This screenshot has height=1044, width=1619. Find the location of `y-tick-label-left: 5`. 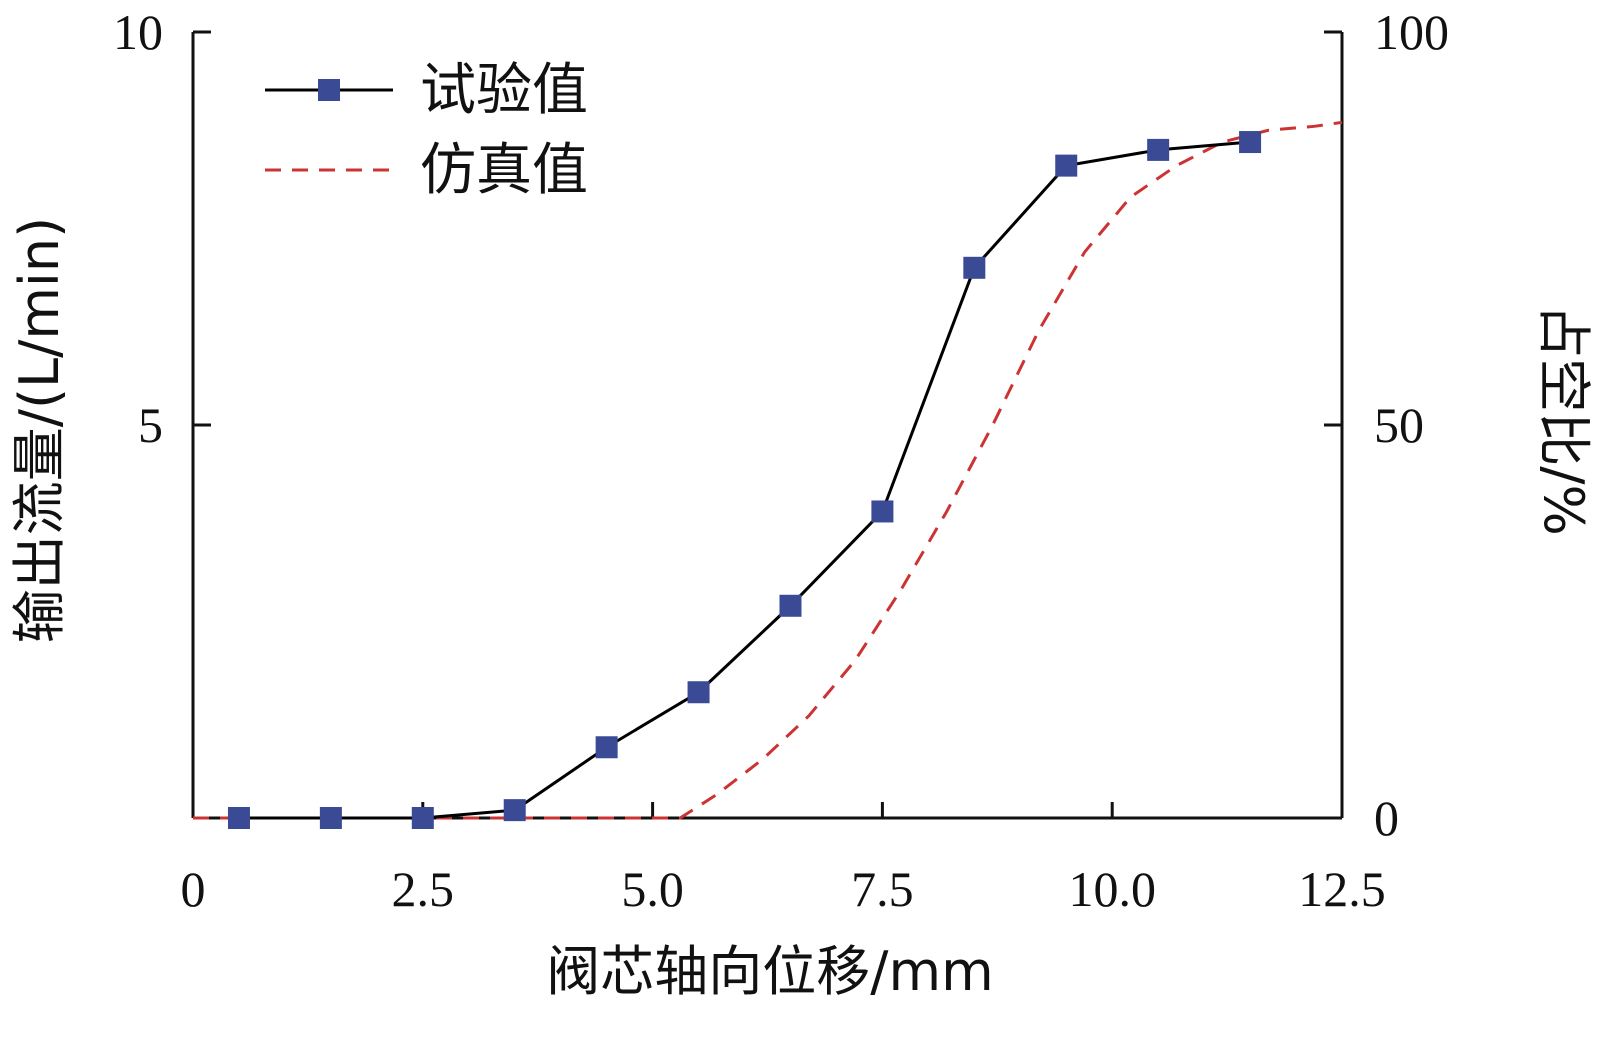

y-tick-label-left: 5 is located at coordinates (150, 425).